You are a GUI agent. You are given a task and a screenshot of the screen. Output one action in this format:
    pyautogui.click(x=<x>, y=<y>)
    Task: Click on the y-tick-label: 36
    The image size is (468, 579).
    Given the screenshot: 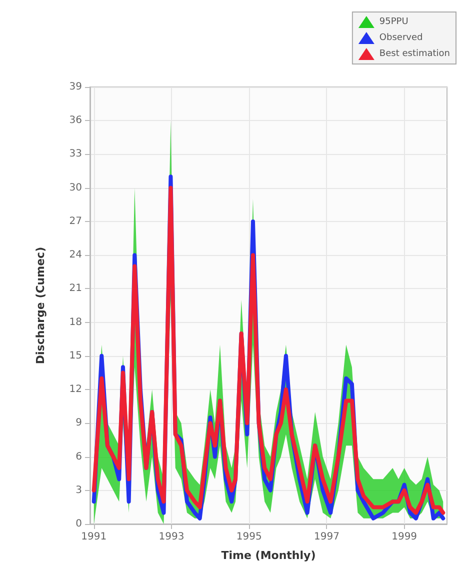 What is the action you would take?
    pyautogui.click(x=75, y=120)
    